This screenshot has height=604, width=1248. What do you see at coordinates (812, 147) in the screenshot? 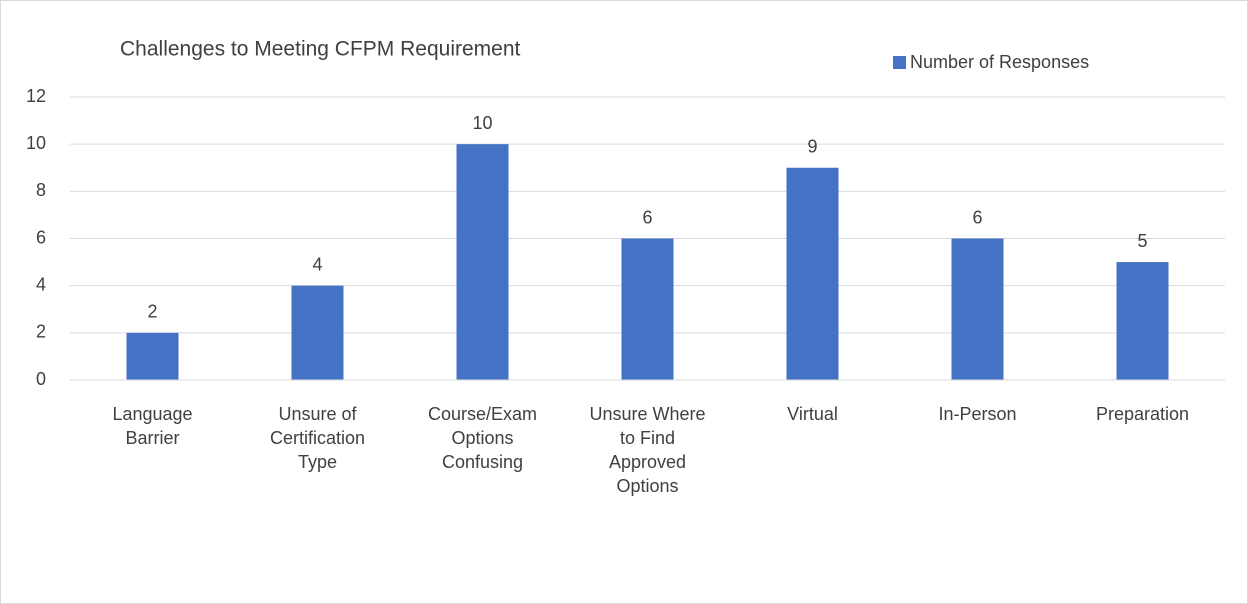
I see `data-label: 9` at bounding box center [812, 147].